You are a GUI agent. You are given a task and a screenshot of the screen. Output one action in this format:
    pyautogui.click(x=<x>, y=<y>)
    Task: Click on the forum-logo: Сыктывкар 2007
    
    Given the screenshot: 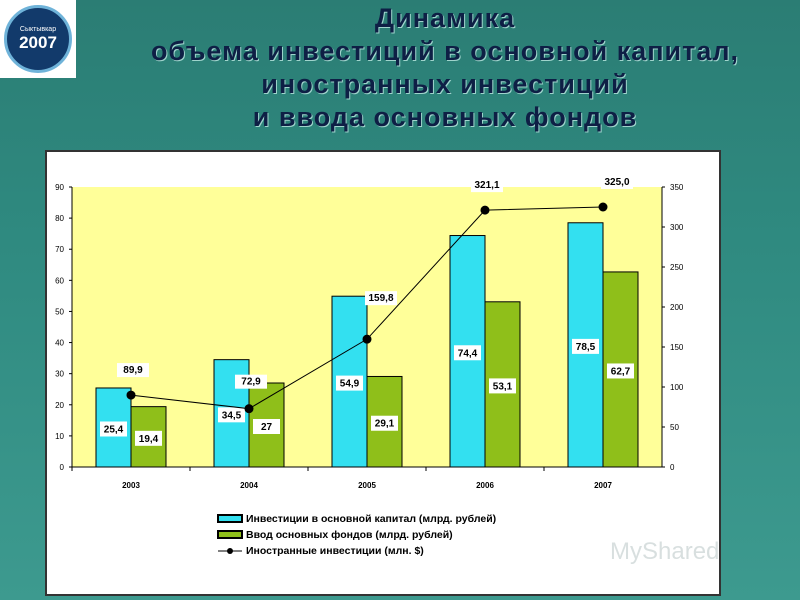 What is the action you would take?
    pyautogui.click(x=38, y=39)
    